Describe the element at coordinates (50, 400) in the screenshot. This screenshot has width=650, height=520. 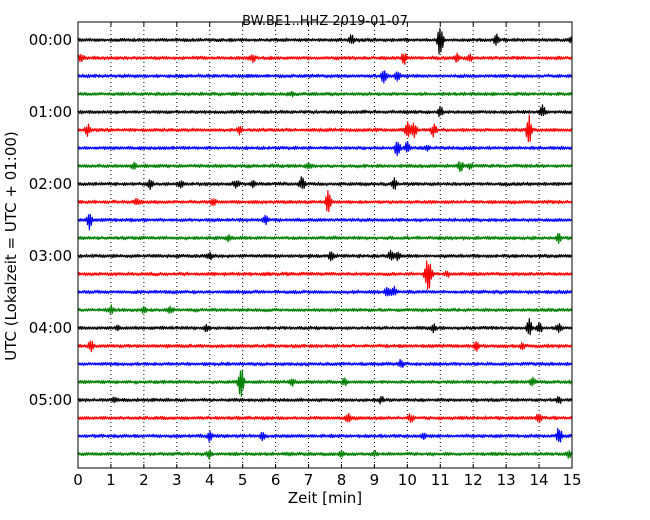
I see `y-tick-label: 05:00` at that location.